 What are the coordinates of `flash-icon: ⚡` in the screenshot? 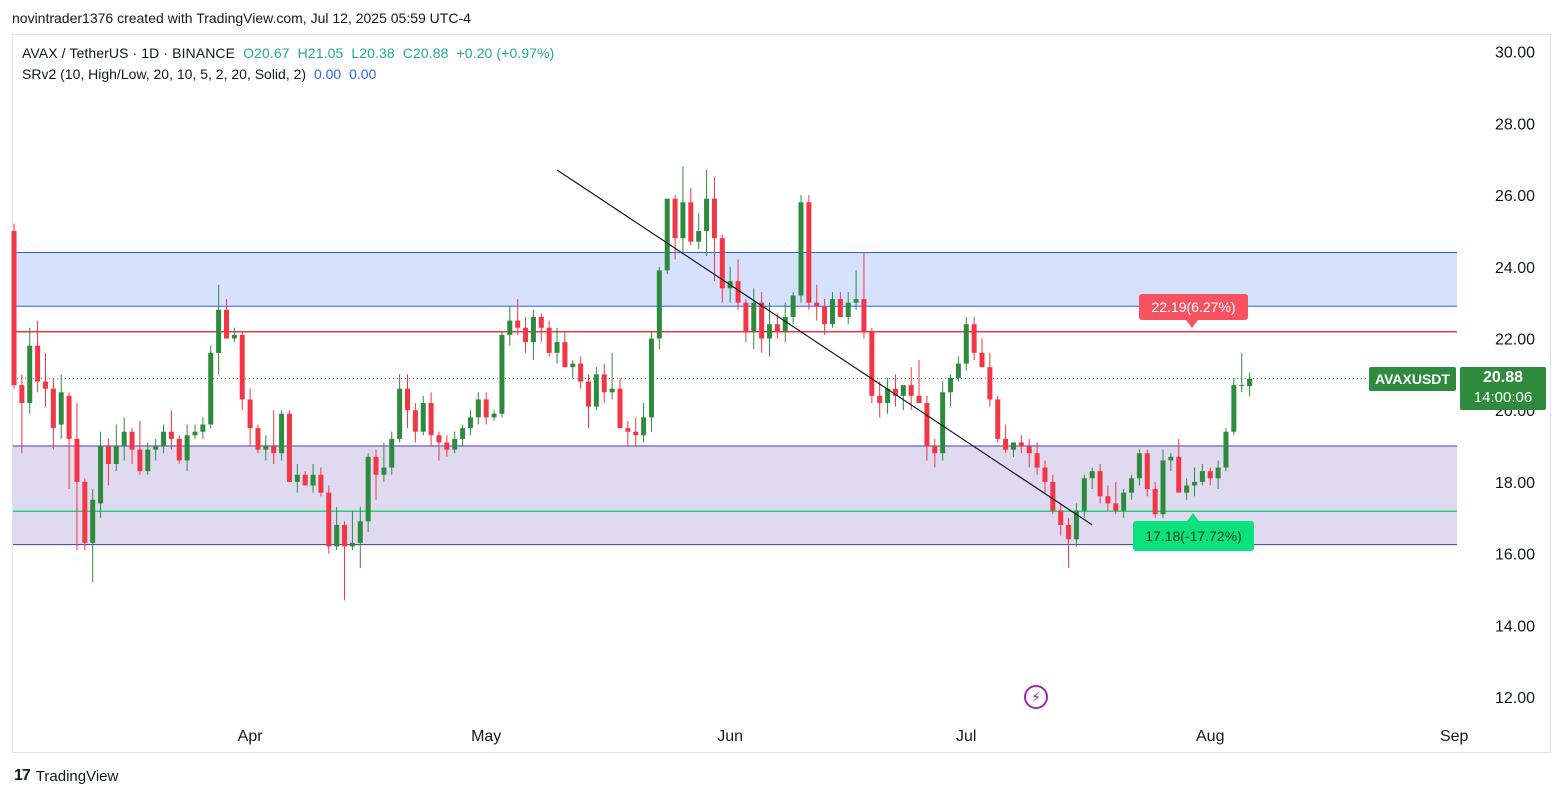 It's located at (1036, 697).